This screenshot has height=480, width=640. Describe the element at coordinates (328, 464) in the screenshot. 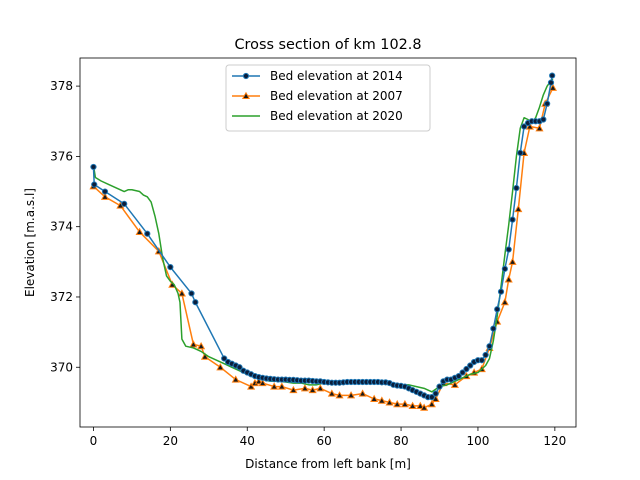

I see `x-axis-label: Distance from left bank [m]` at that location.